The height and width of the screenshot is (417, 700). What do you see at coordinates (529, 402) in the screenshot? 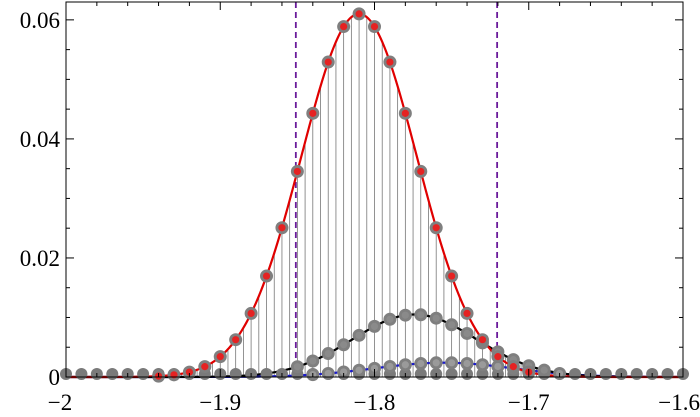
I see `x-tick-label: −1.7` at bounding box center [529, 402].